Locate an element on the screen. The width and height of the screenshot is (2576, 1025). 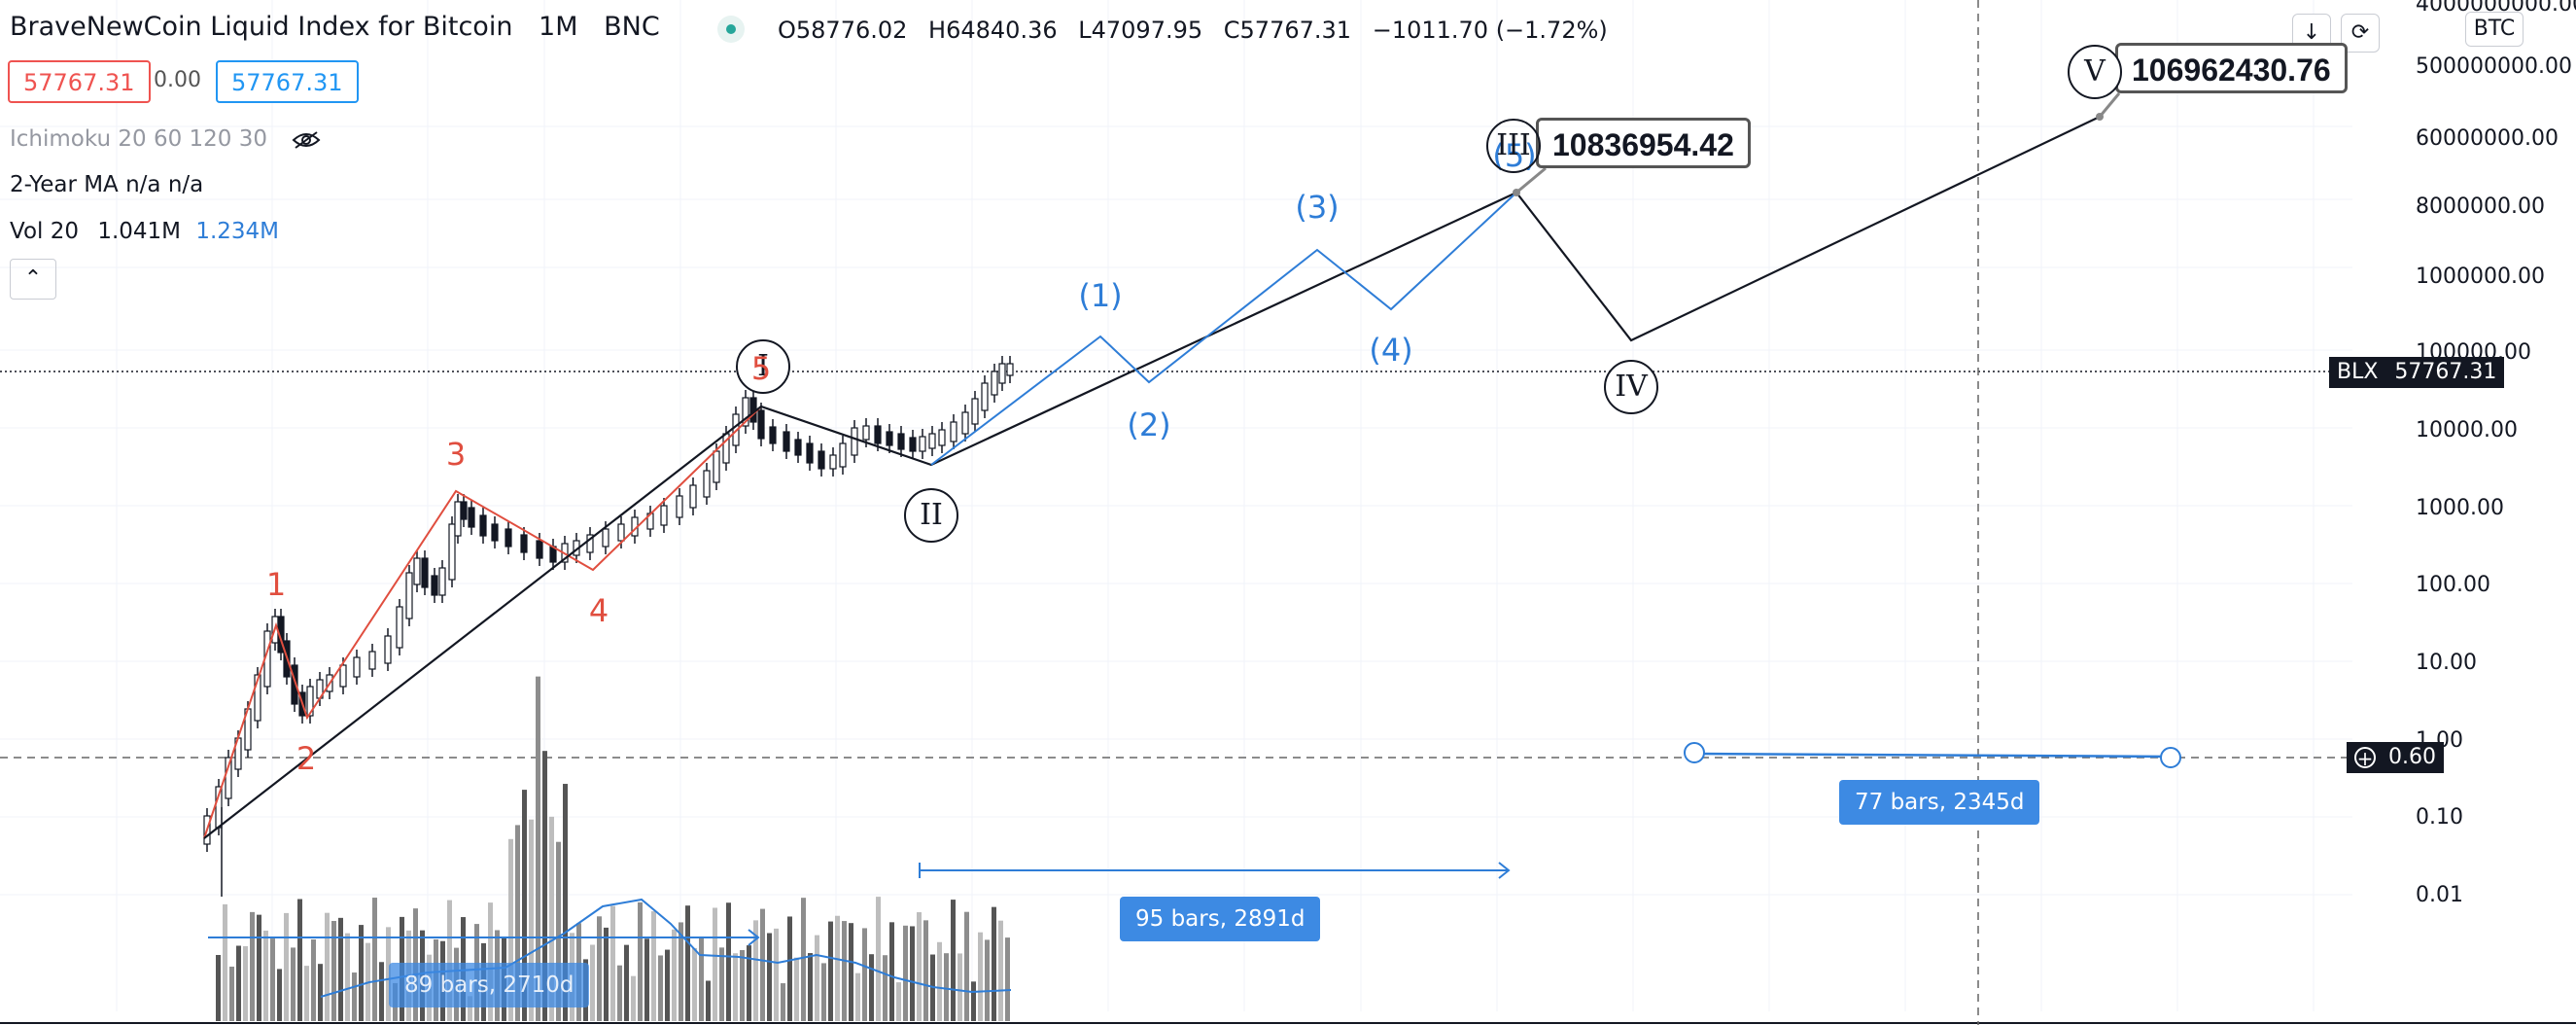
blue-wave-label: (2) is located at coordinates (1149, 424).